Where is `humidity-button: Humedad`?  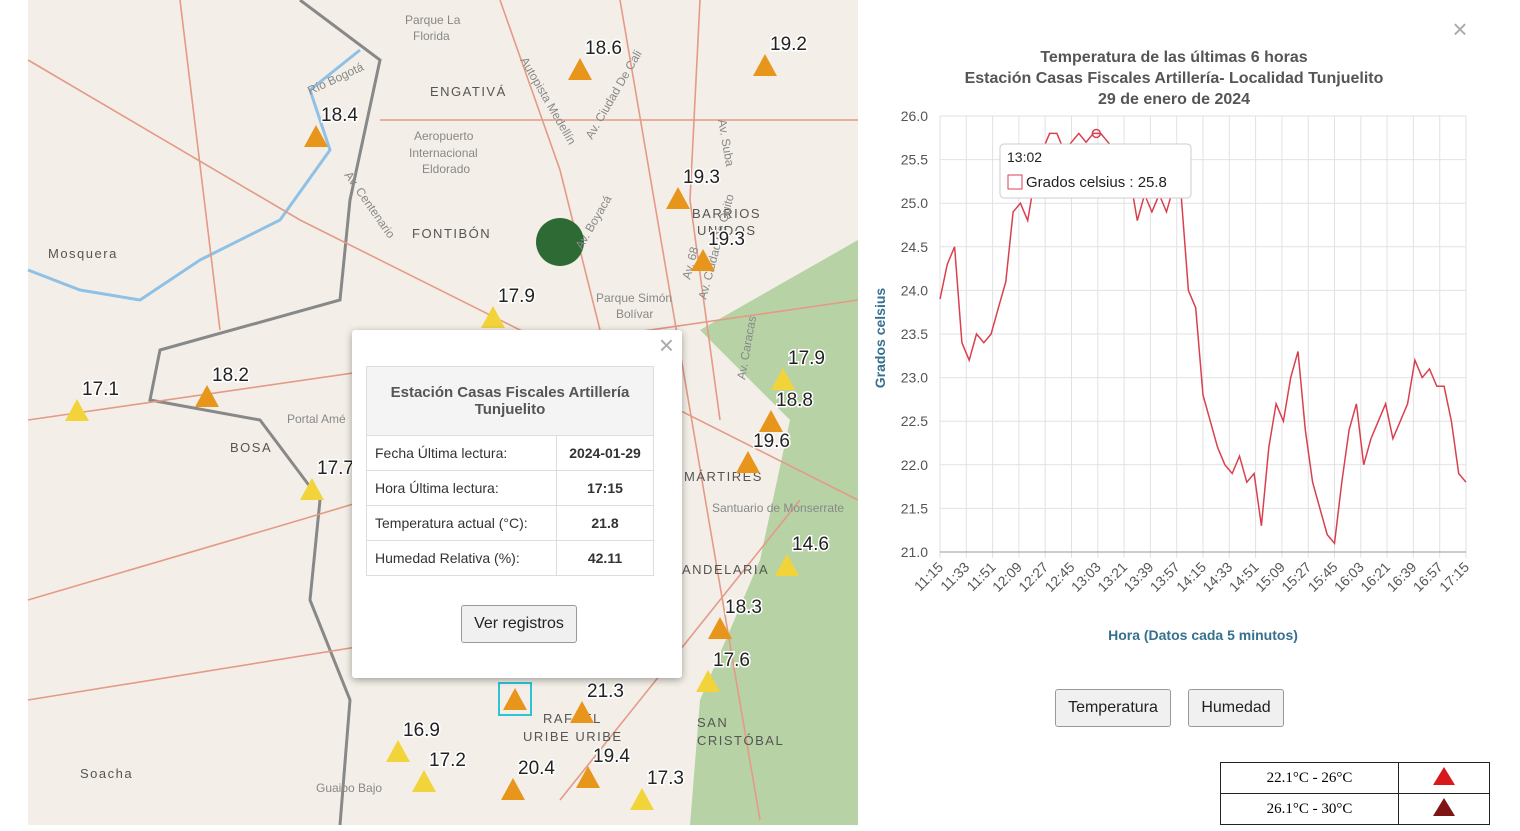 humidity-button: Humedad is located at coordinates (1236, 708).